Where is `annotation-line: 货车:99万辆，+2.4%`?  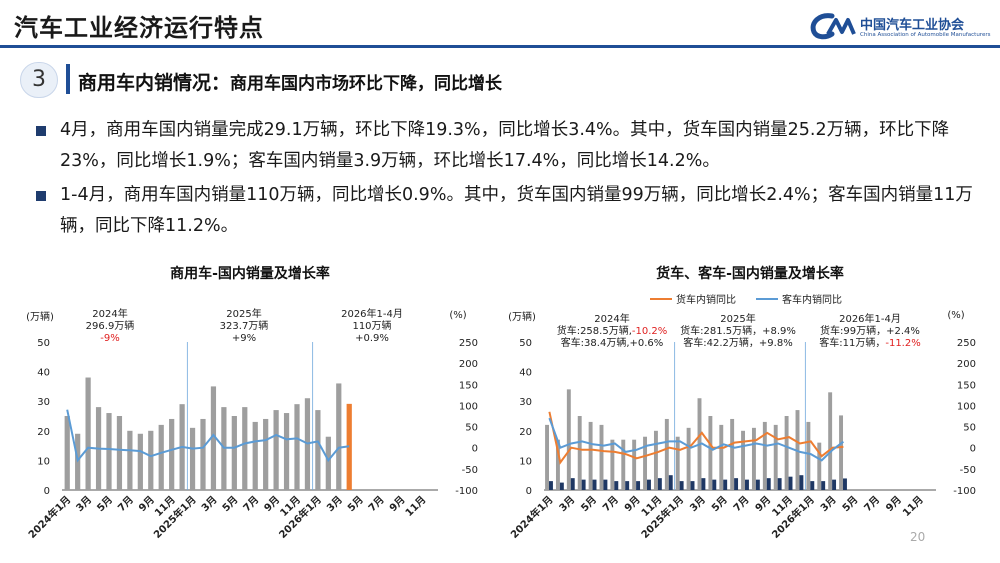
annotation-line: 货车:99万辆，+2.4% is located at coordinates (870, 330).